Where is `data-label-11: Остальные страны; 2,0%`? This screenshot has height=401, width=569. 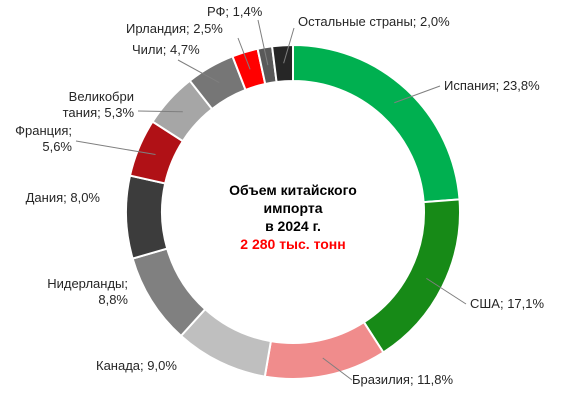
data-label-11: Остальные страны; 2,0% is located at coordinates (374, 21).